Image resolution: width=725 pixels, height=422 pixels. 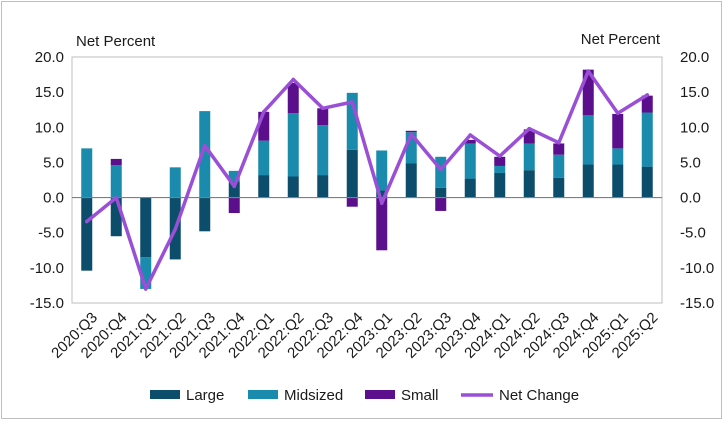 What do you see at coordinates (205, 154) in the screenshot?
I see `bar-midsized-2021-q3` at bounding box center [205, 154].